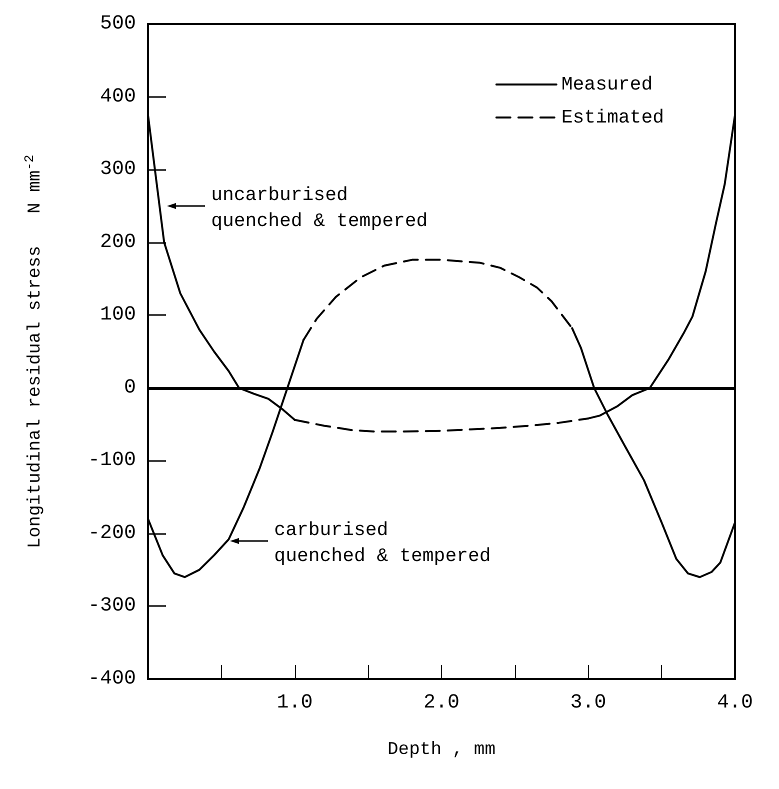 Image resolution: width=779 pixels, height=789 pixels. I want to click on x-tick-label: 3.0, so click(588, 703).